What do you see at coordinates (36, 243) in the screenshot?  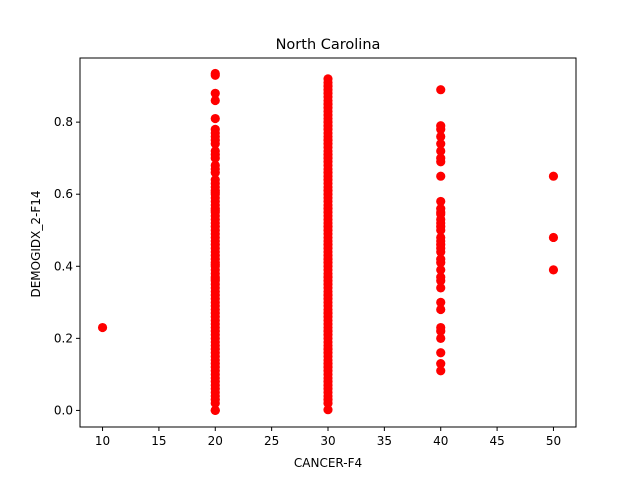 I see `y-axis-label: DEMOGIDX_2-F14` at bounding box center [36, 243].